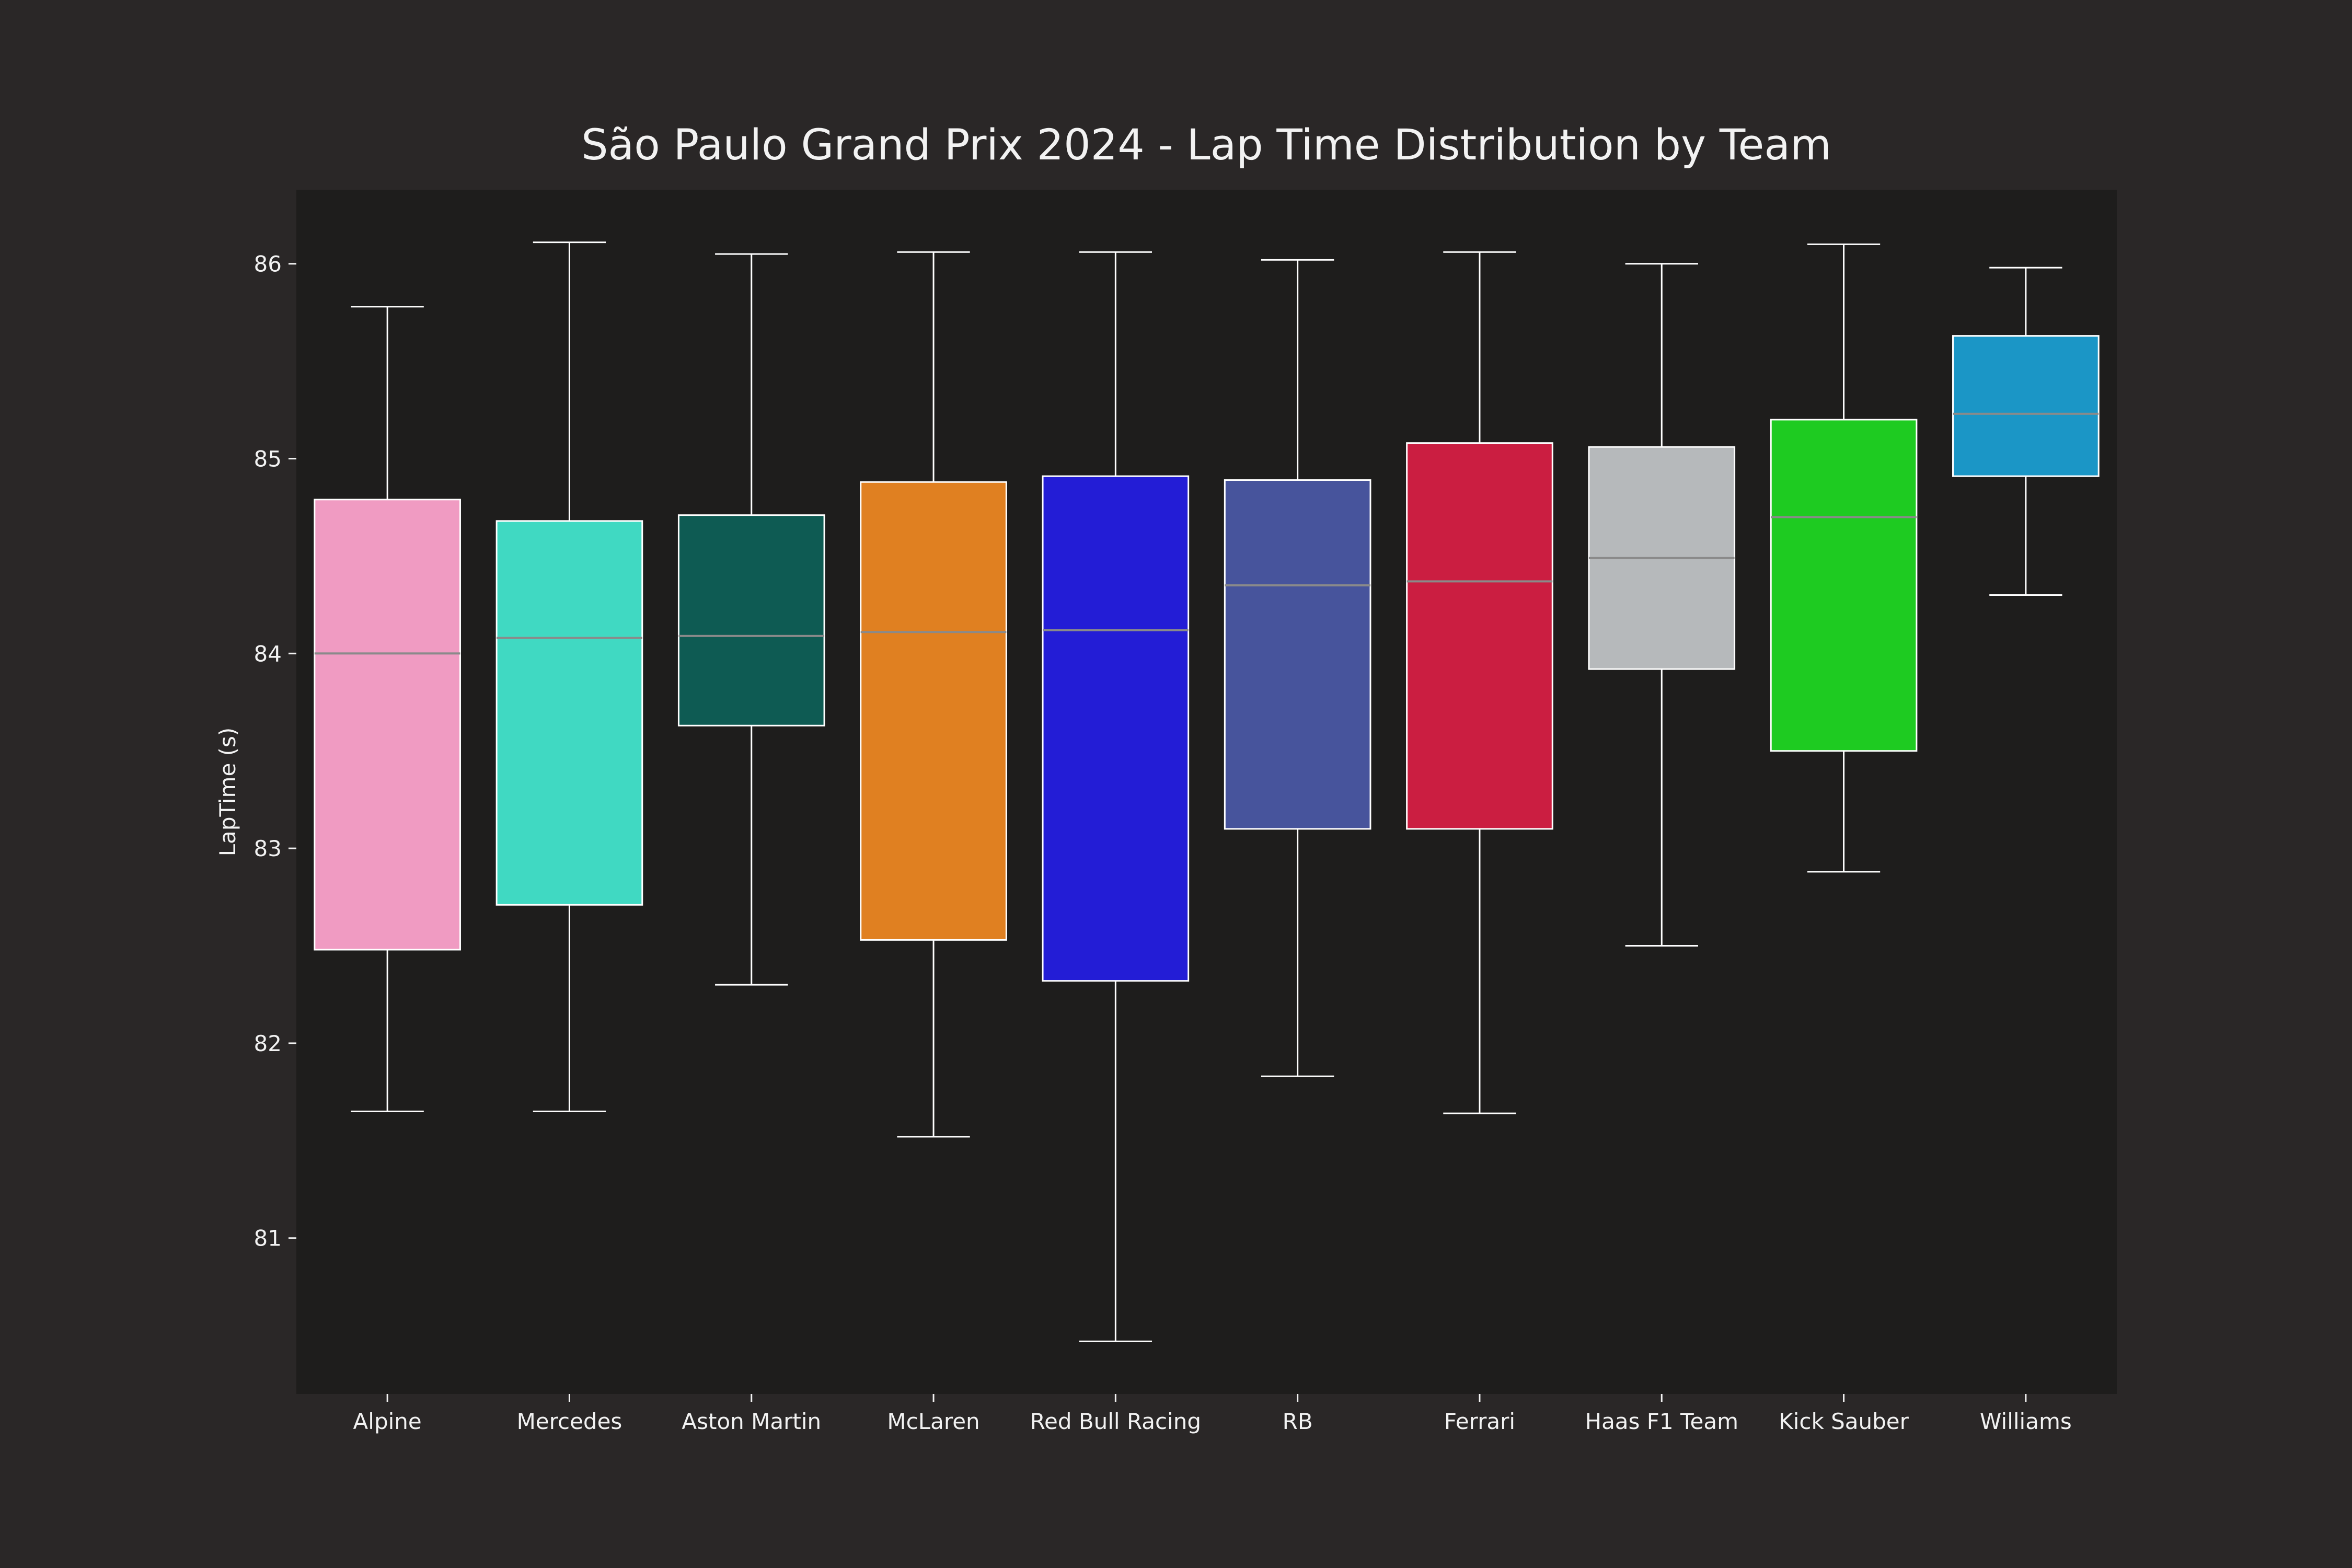 Image resolution: width=2352 pixels, height=1568 pixels. I want to click on x-tick-label: Alpine, so click(387, 1421).